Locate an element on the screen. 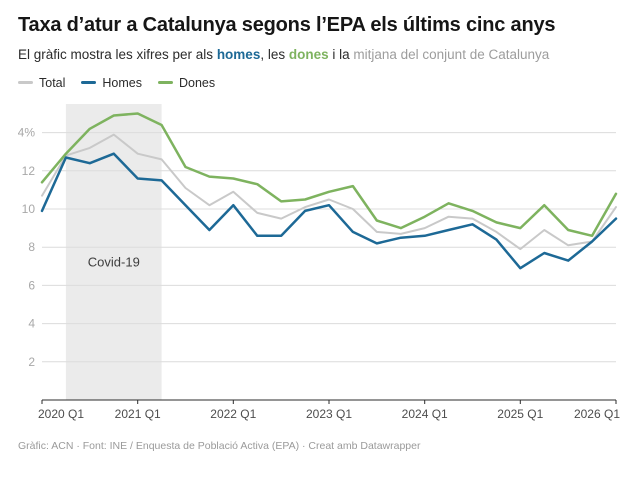 This screenshot has width=640, height=478. svg-text: 2 is located at coordinates (31, 361).